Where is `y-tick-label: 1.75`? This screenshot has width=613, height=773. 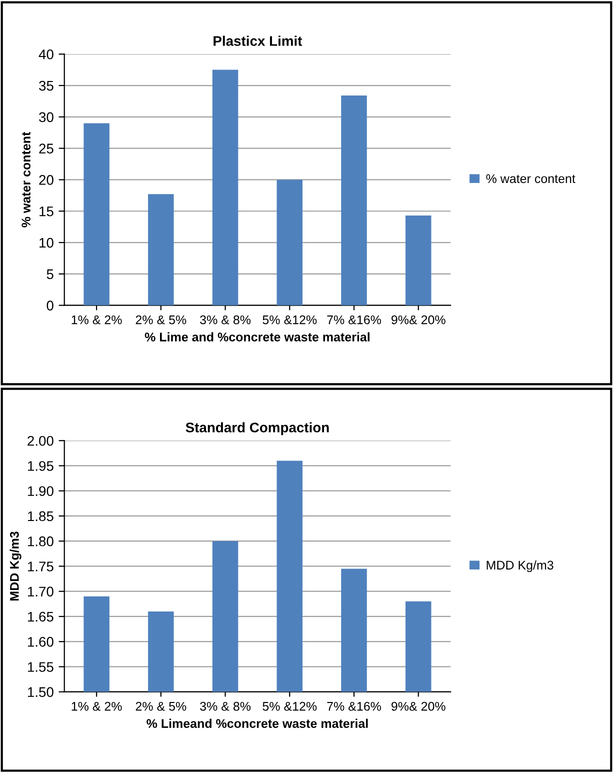
y-tick-label: 1.75 is located at coordinates (41, 567).